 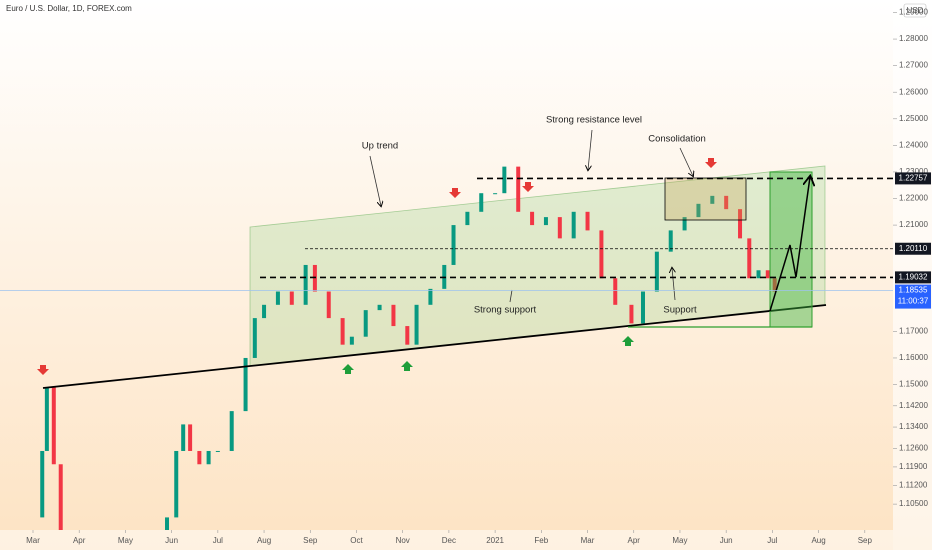 I want to click on level-label: 1.19032, so click(x=913, y=276).